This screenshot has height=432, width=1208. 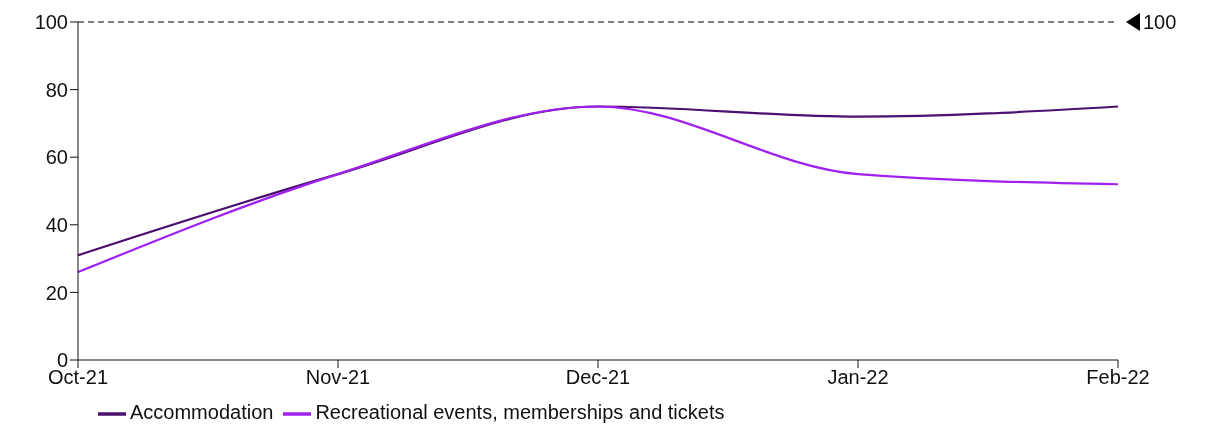 I want to click on y-tick-label: 20, so click(x=56, y=292).